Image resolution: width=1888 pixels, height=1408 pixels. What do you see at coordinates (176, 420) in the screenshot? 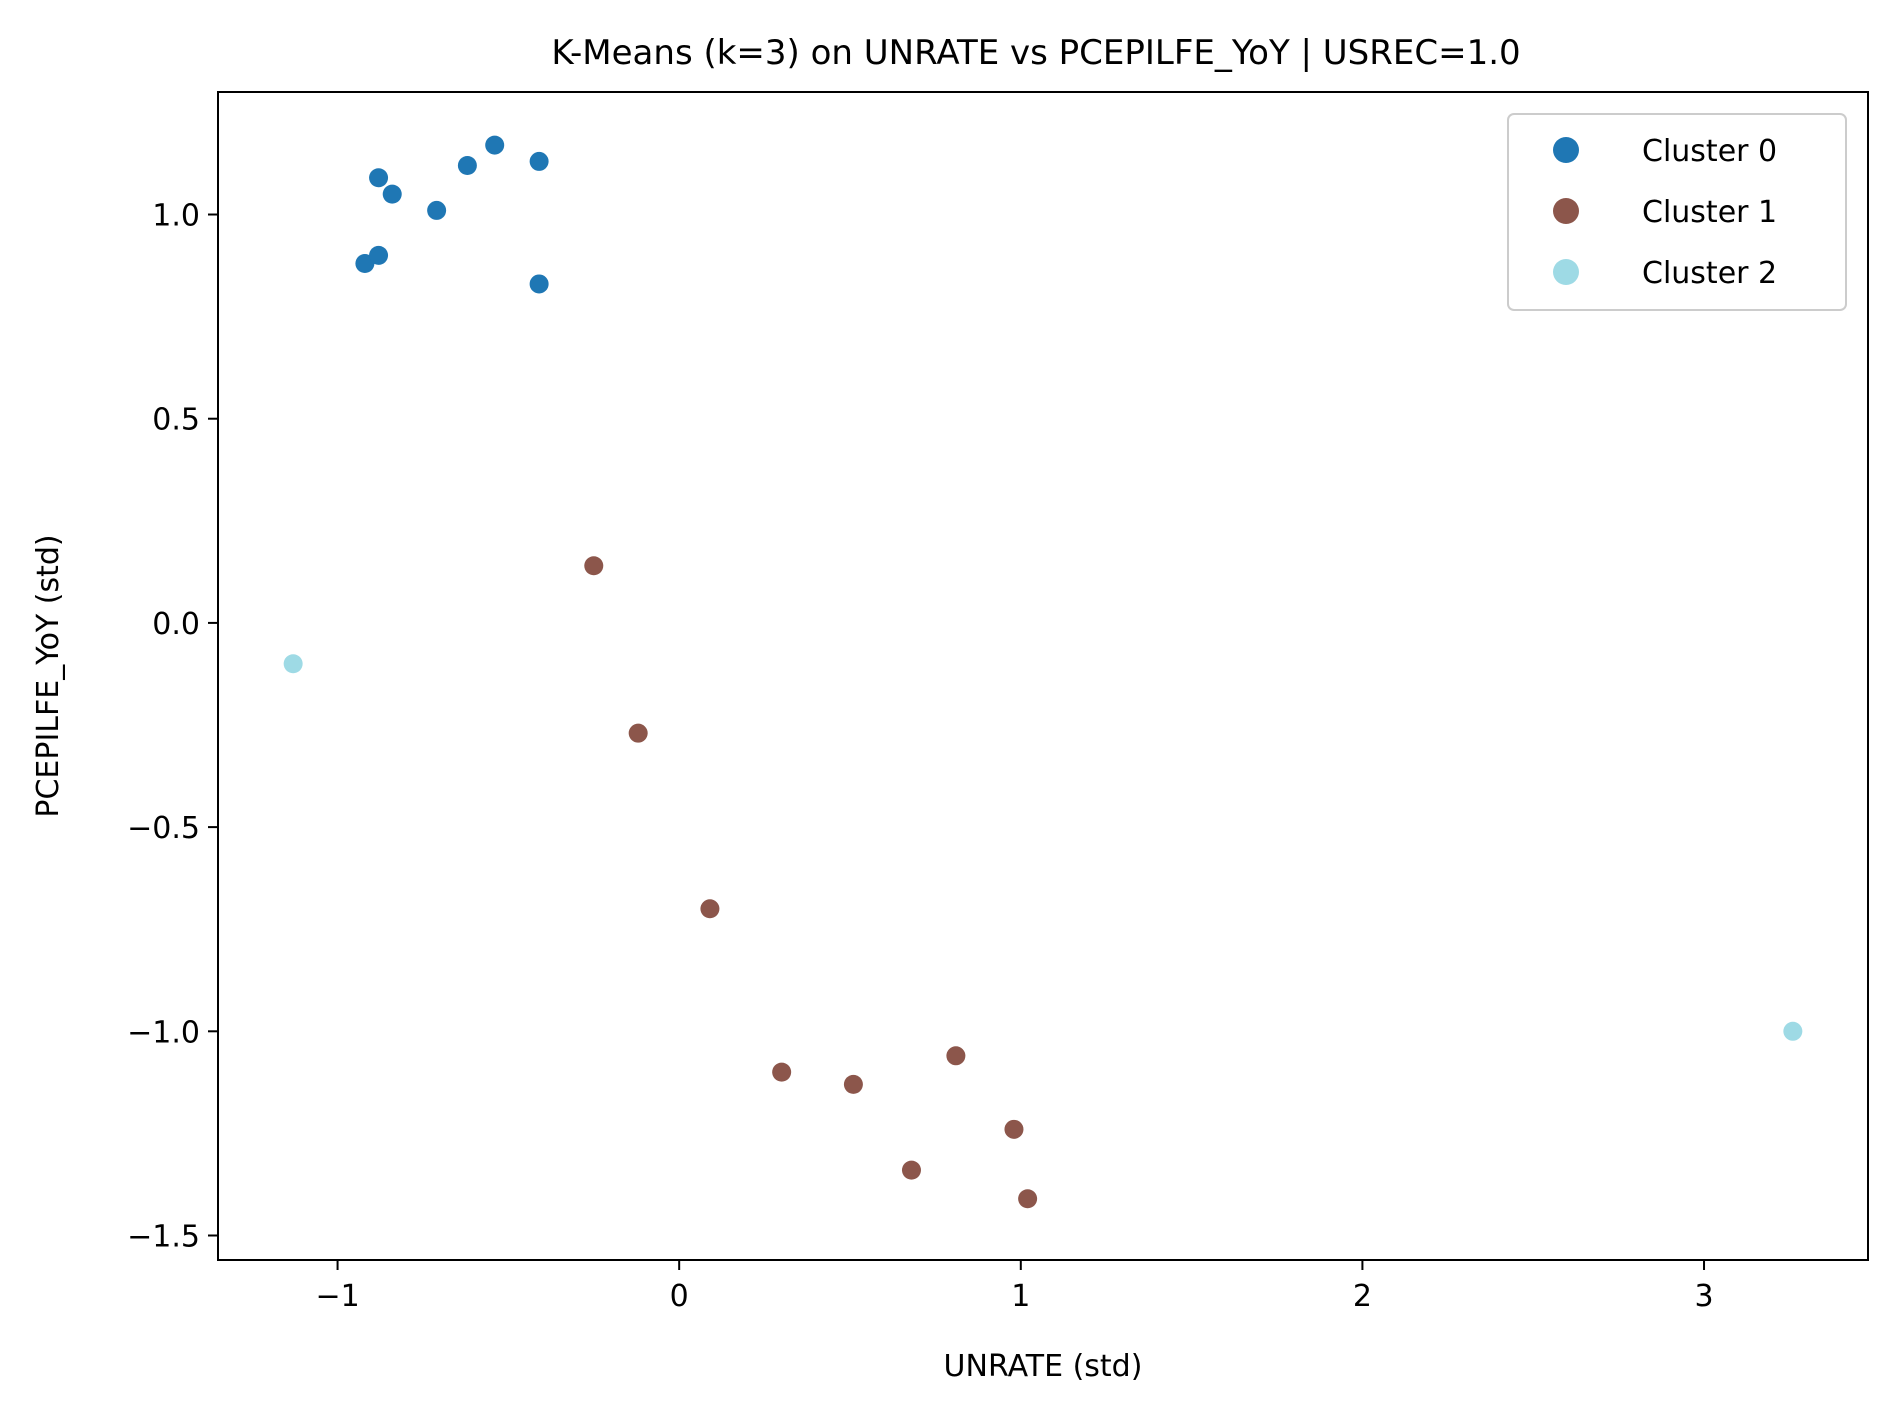
I see `y-tick-label: 0.5` at bounding box center [176, 420].